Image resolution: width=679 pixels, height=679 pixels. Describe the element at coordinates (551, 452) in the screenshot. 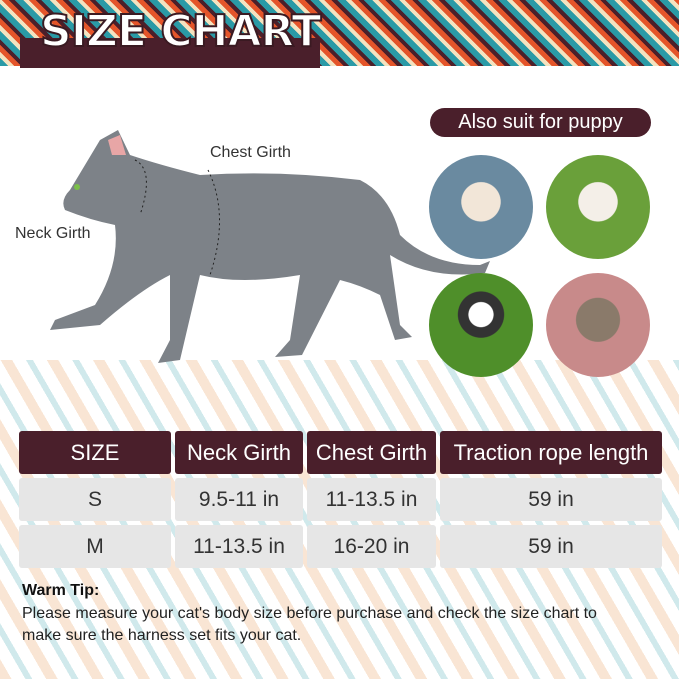

I see `header-rope: Traction rope length` at that location.